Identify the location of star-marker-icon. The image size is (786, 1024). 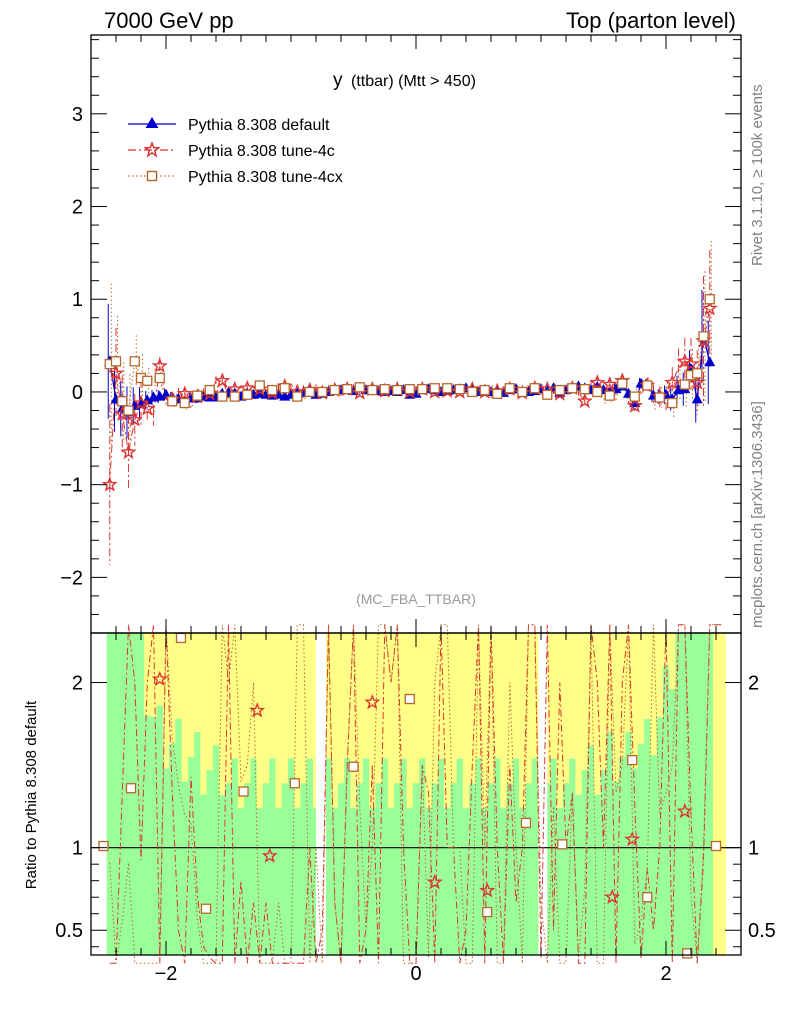
(152, 149).